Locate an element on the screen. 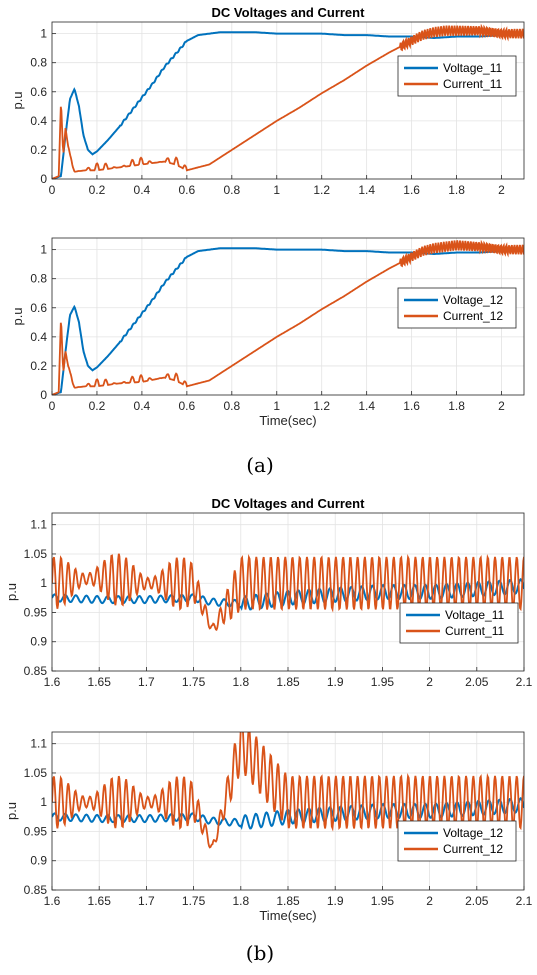 The width and height of the screenshot is (537, 975). legend-label: Current_11 is located at coordinates (472, 84).